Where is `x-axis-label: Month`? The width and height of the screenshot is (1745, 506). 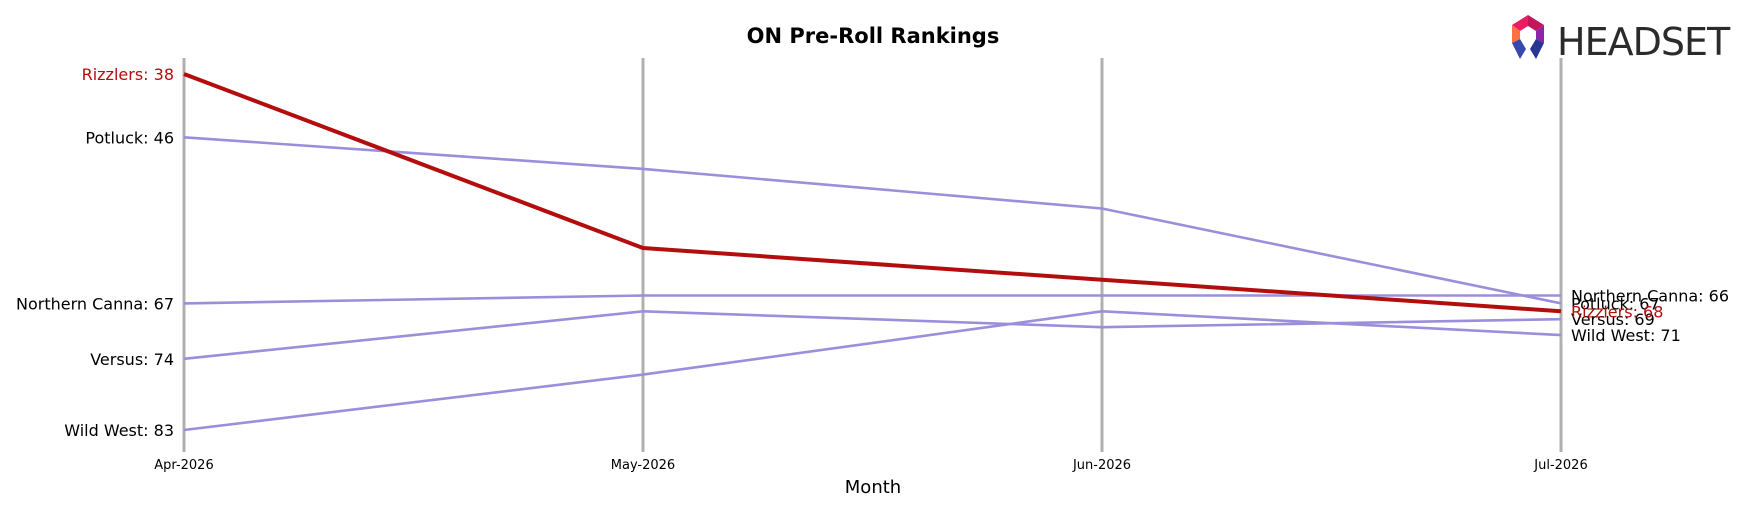
x-axis-label: Month is located at coordinates (873, 487).